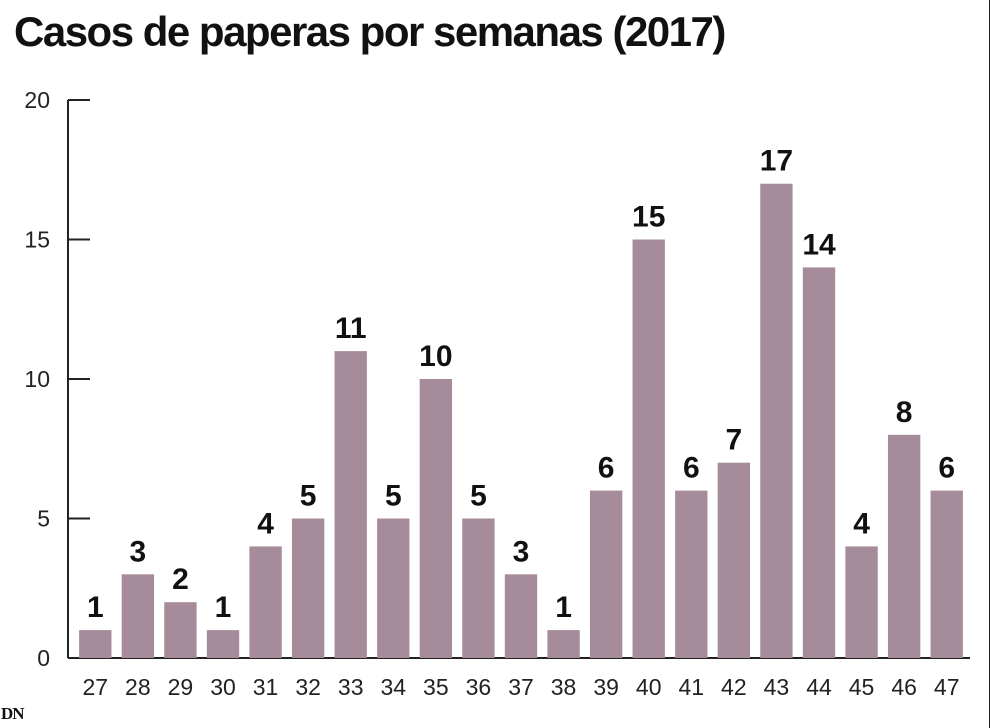 This screenshot has width=990, height=728. I want to click on x-tick-label: 41, so click(691, 687).